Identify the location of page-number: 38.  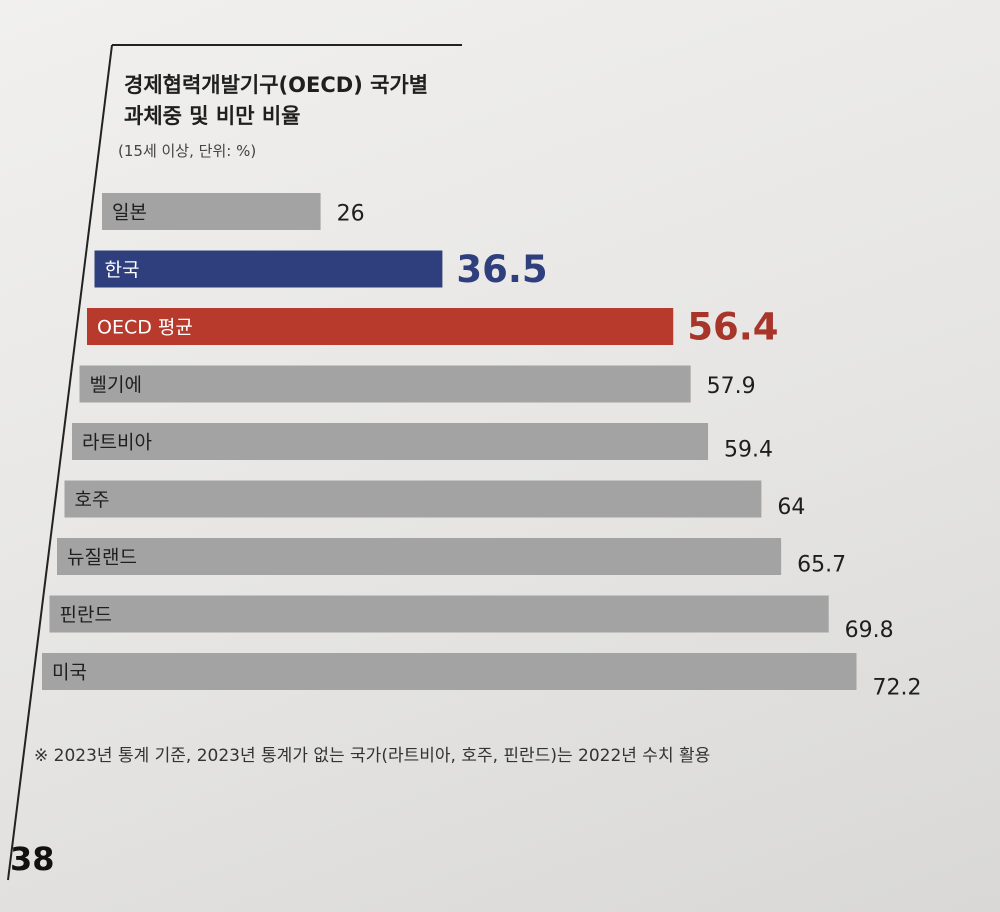
(32, 859).